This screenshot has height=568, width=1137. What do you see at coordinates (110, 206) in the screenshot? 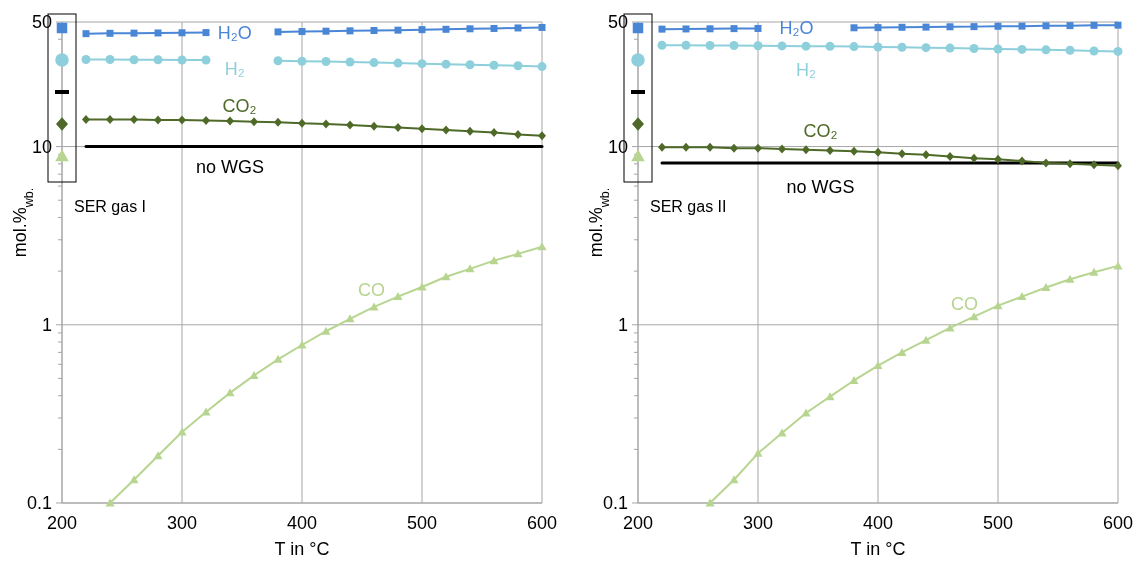
I see `annotation: SER gas I` at bounding box center [110, 206].